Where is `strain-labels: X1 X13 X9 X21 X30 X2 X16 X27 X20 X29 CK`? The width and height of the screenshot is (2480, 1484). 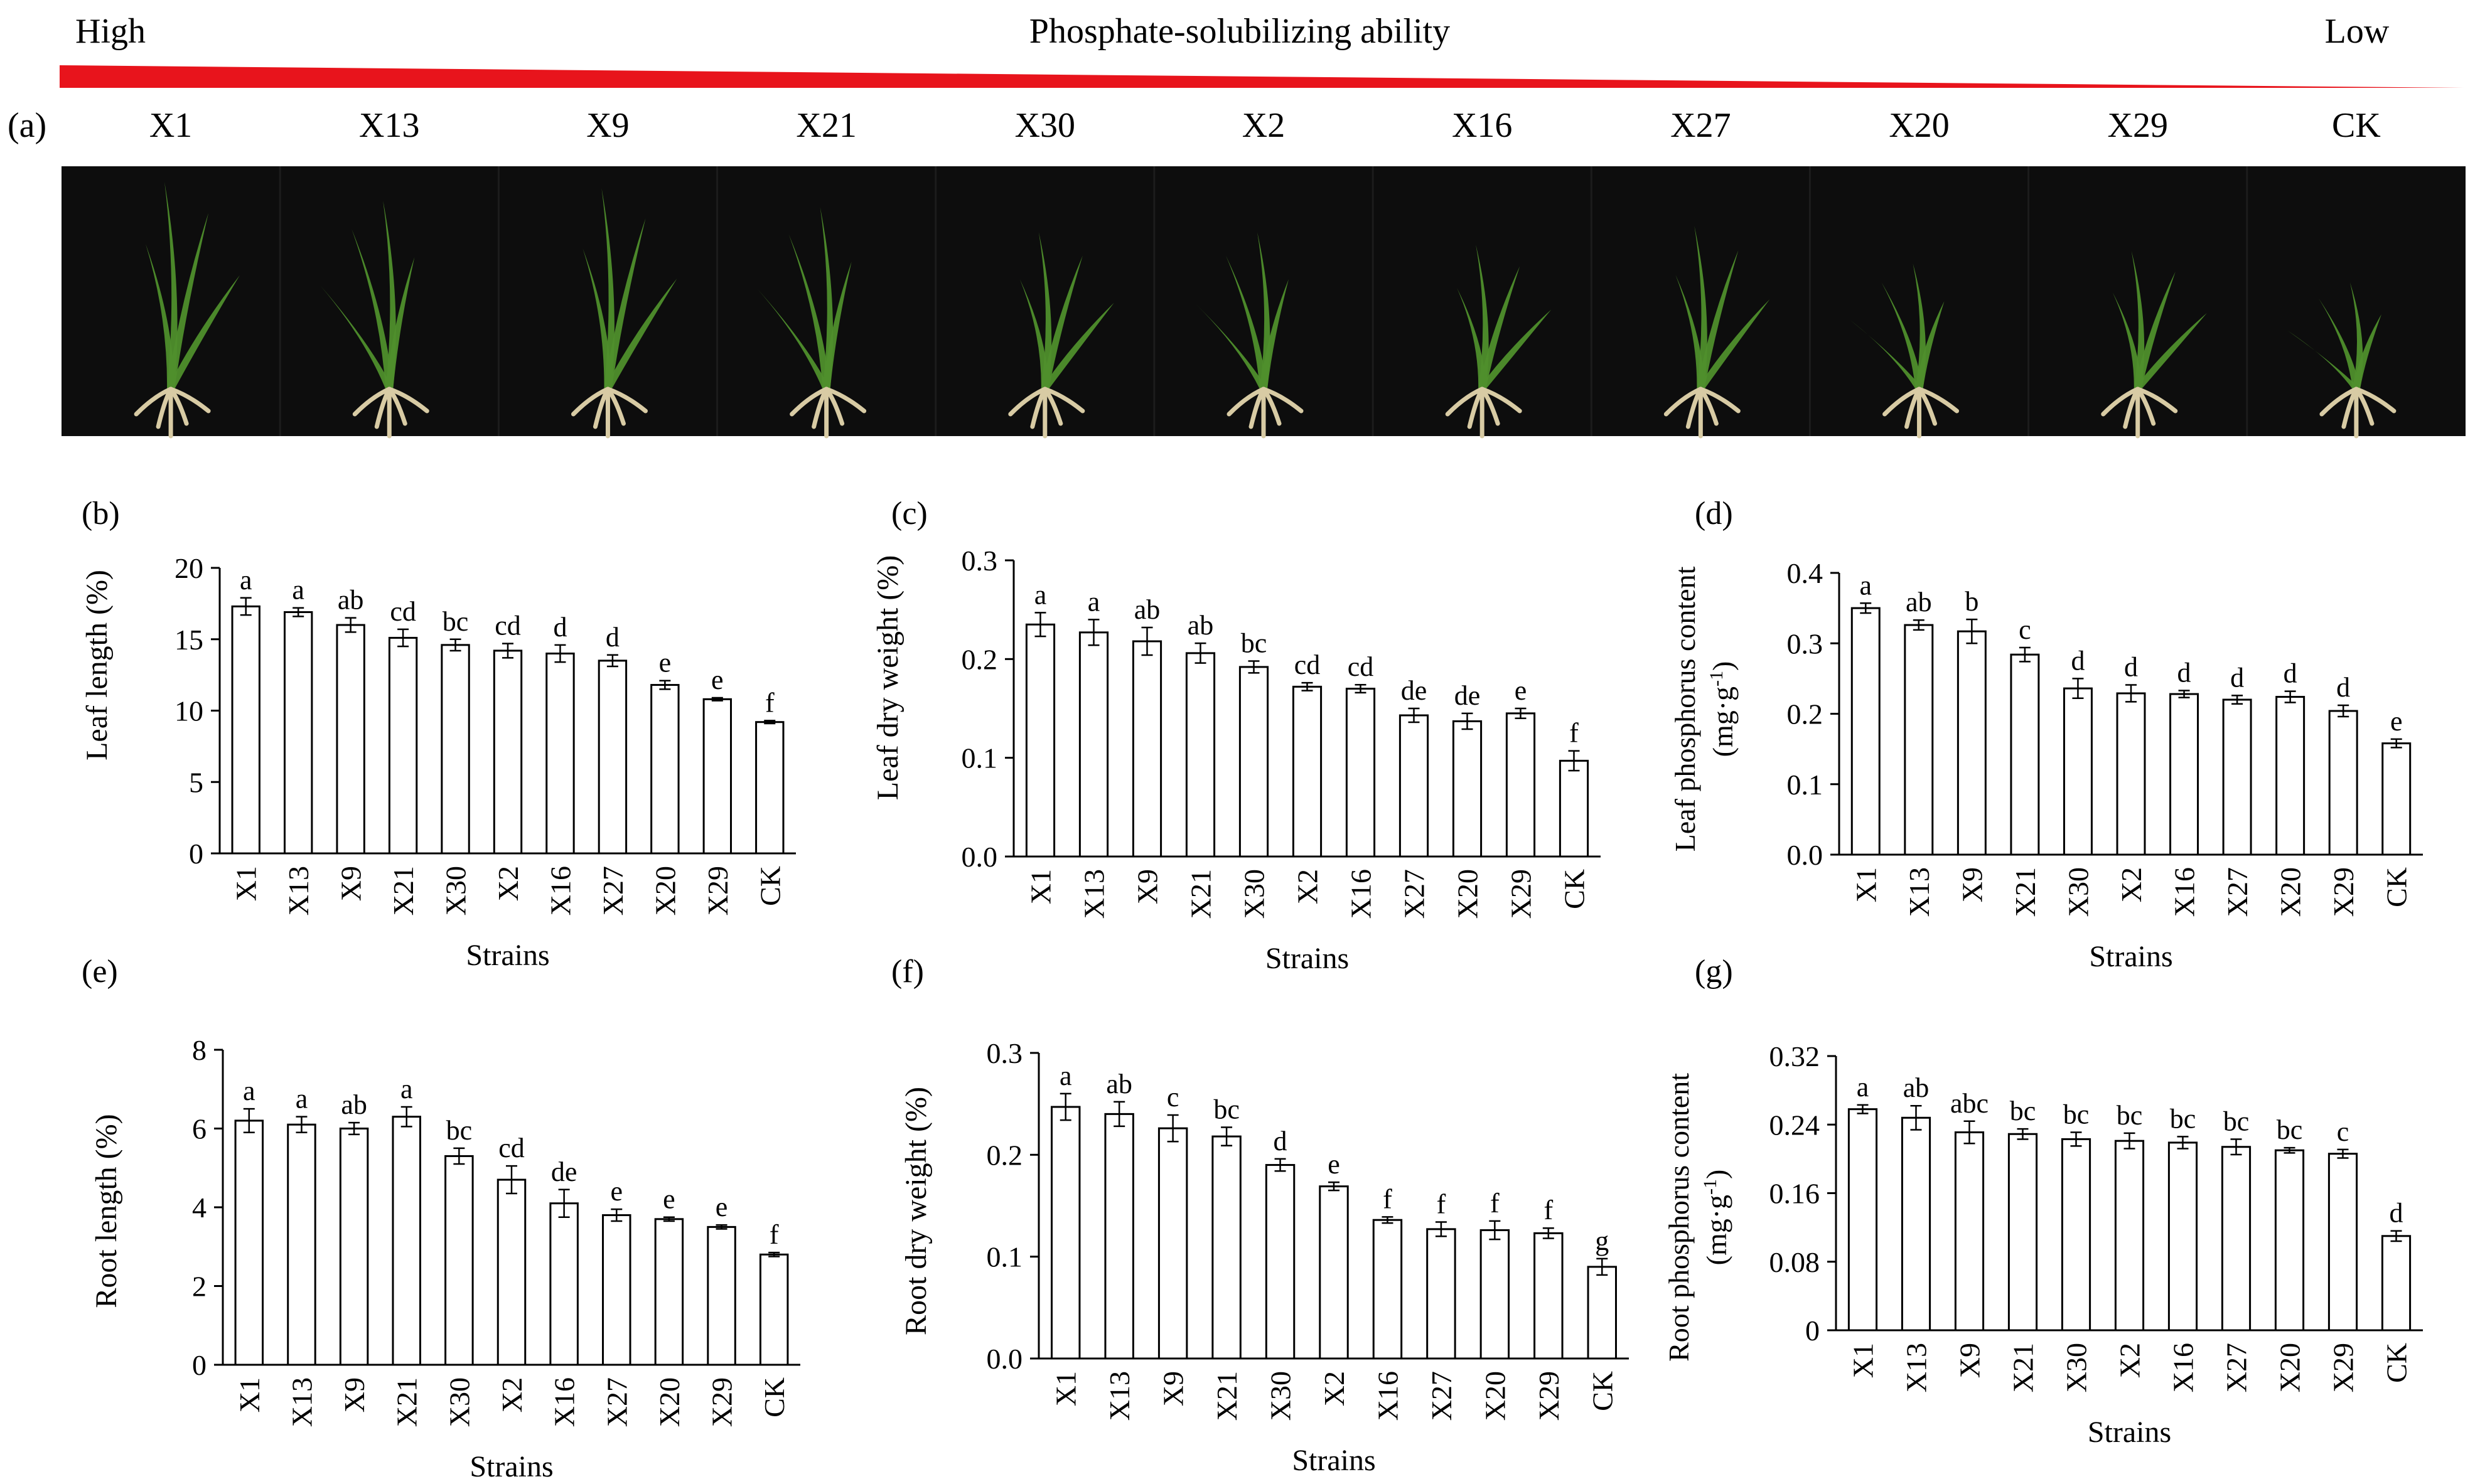 strain-labels: X1 X13 X9 X21 X30 X2 X16 X27 X20 X29 CK is located at coordinates (1265, 125).